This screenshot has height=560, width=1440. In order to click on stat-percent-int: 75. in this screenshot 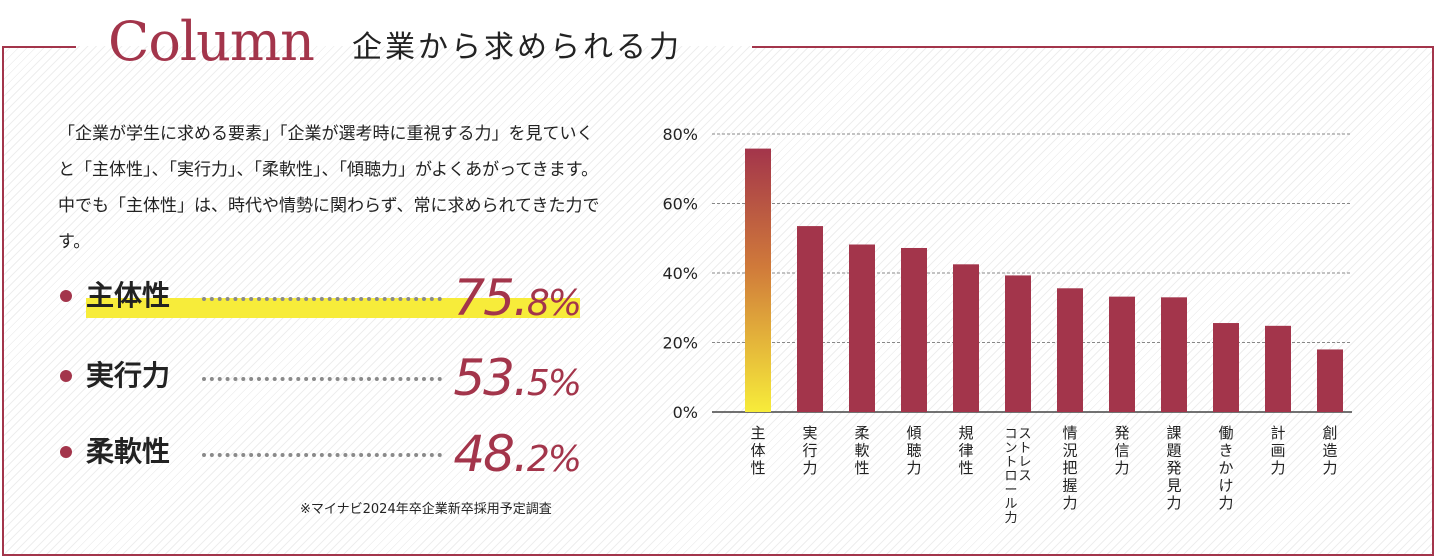, I will do `click(491, 298)`.